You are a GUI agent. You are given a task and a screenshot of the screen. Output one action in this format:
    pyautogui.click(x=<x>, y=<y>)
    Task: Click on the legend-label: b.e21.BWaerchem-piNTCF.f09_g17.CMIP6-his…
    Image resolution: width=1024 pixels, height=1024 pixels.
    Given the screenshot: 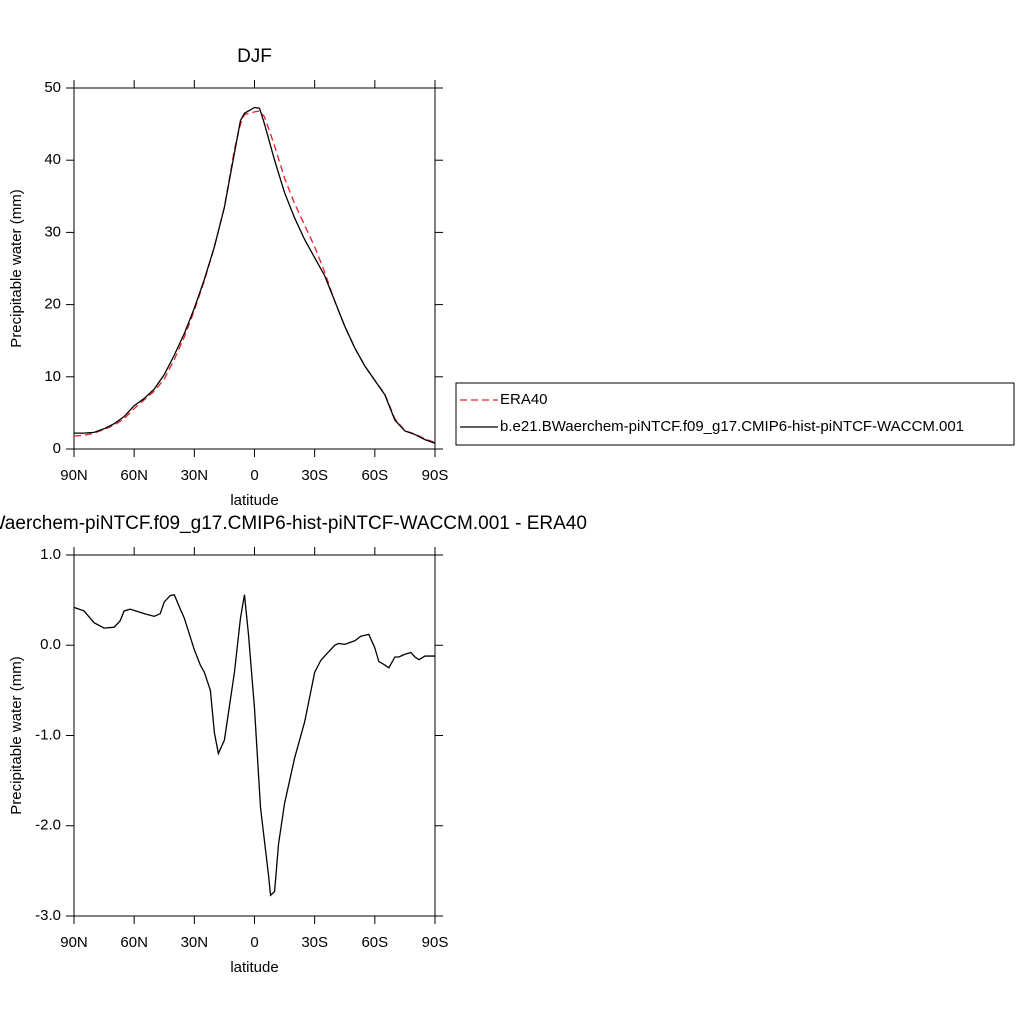 What is the action you would take?
    pyautogui.click(x=732, y=426)
    